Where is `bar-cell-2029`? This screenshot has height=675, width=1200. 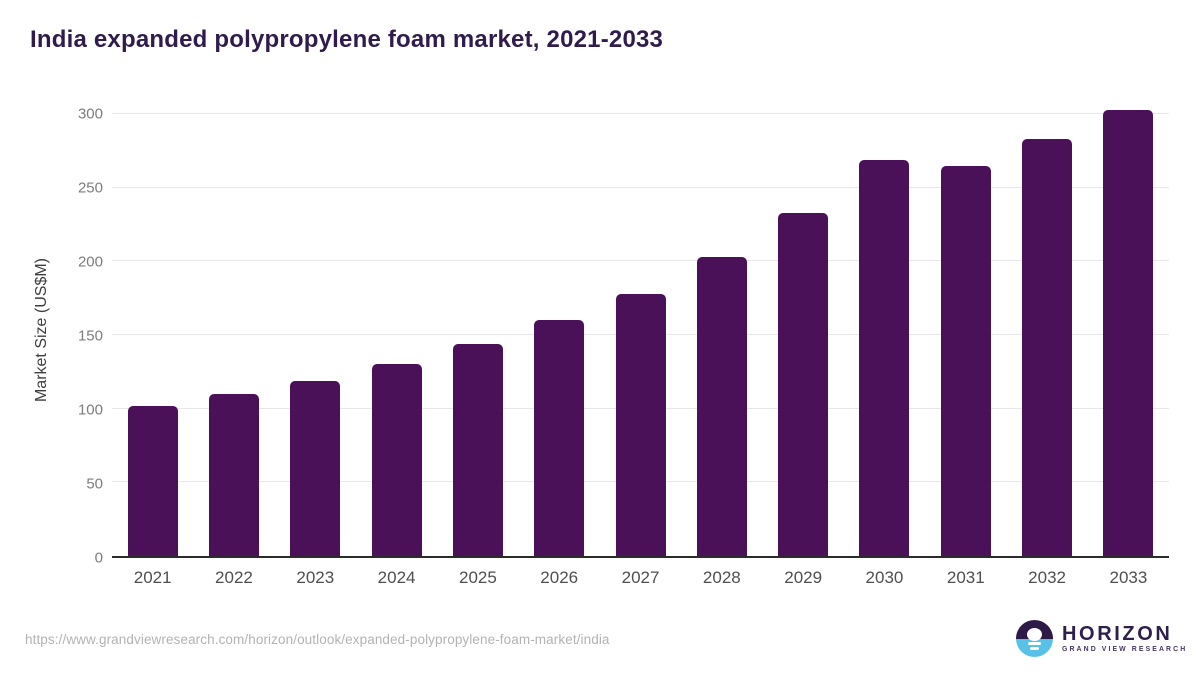 bar-cell-2029 is located at coordinates (803, 335).